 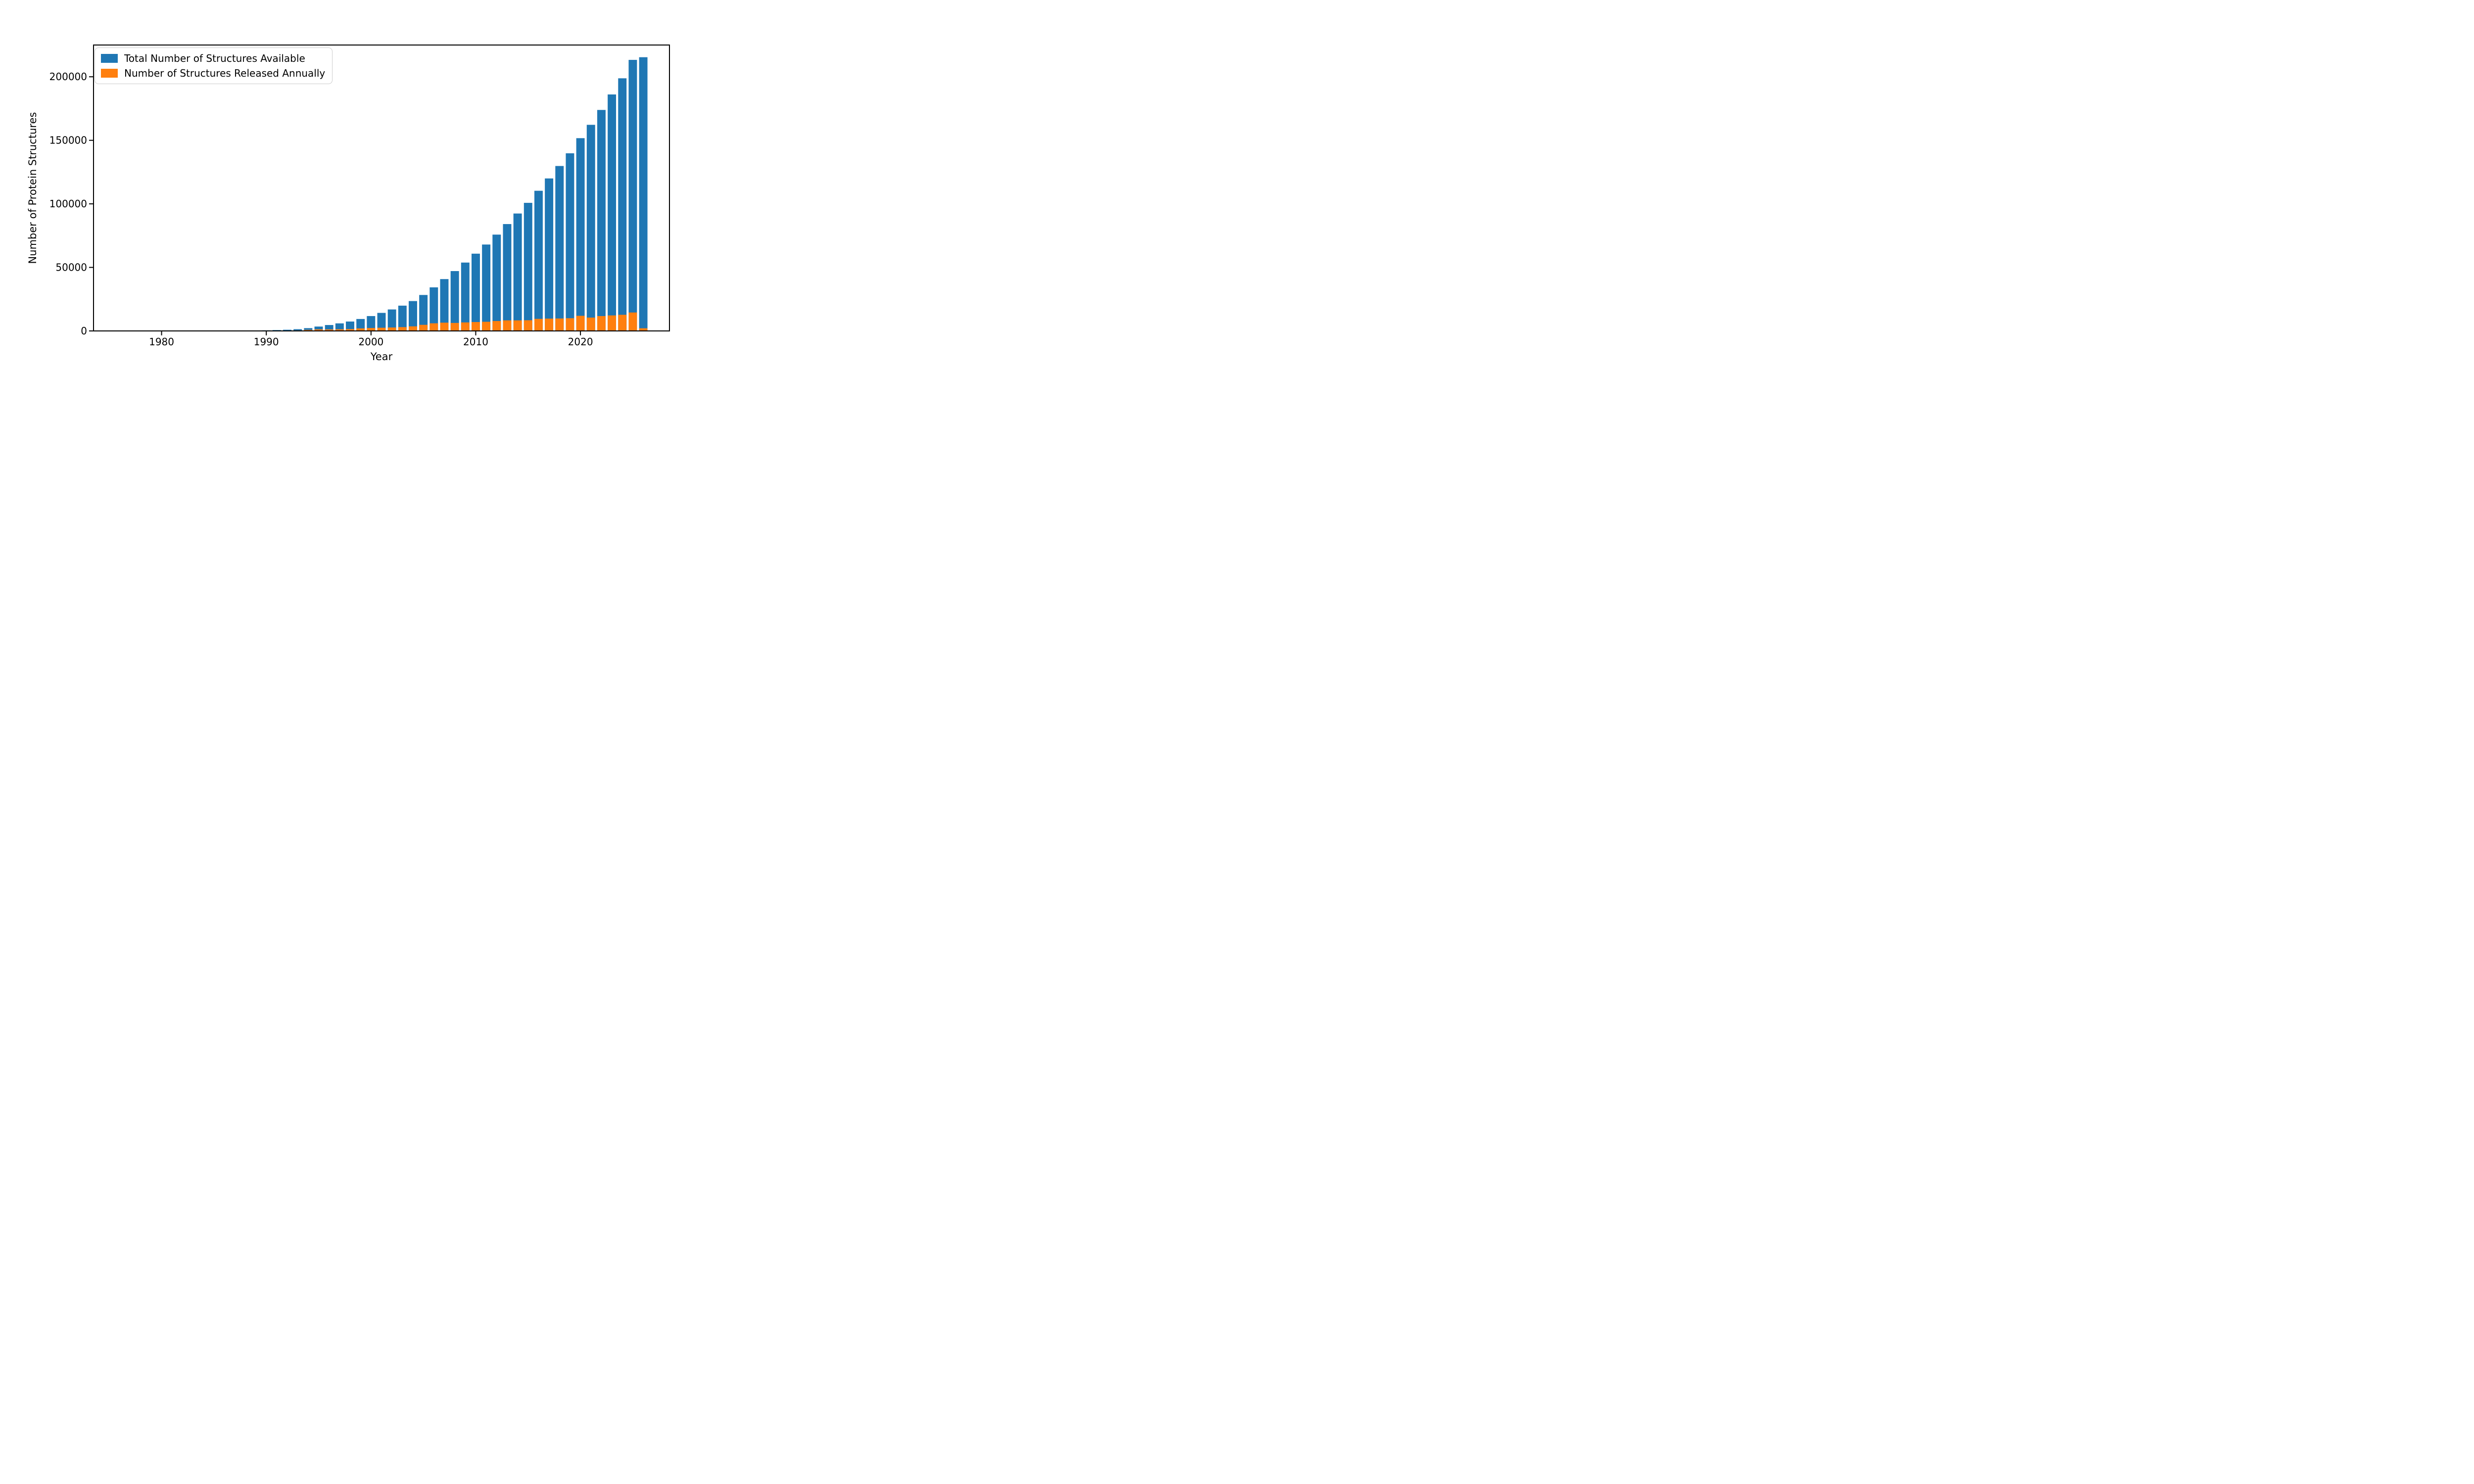 What do you see at coordinates (403, 329) in the screenshot?
I see `bar-annual-2003` at bounding box center [403, 329].